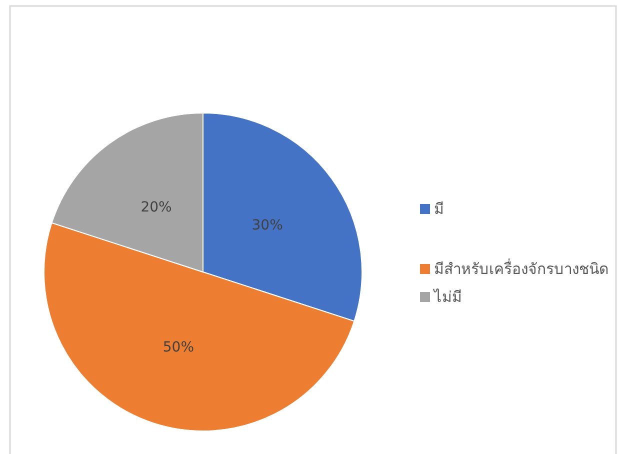 The image size is (618, 454). I want to click on legend-label: มี, so click(439, 209).